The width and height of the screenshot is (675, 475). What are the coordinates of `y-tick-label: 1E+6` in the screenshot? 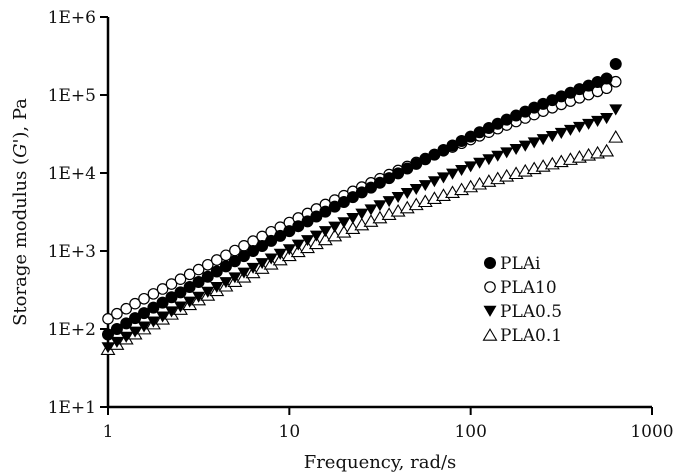 It's located at (72, 18).